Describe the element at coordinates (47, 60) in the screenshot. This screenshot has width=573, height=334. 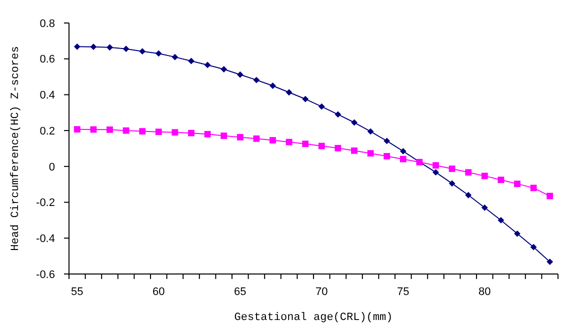
I see `y-tick-label: 0.6` at that location.